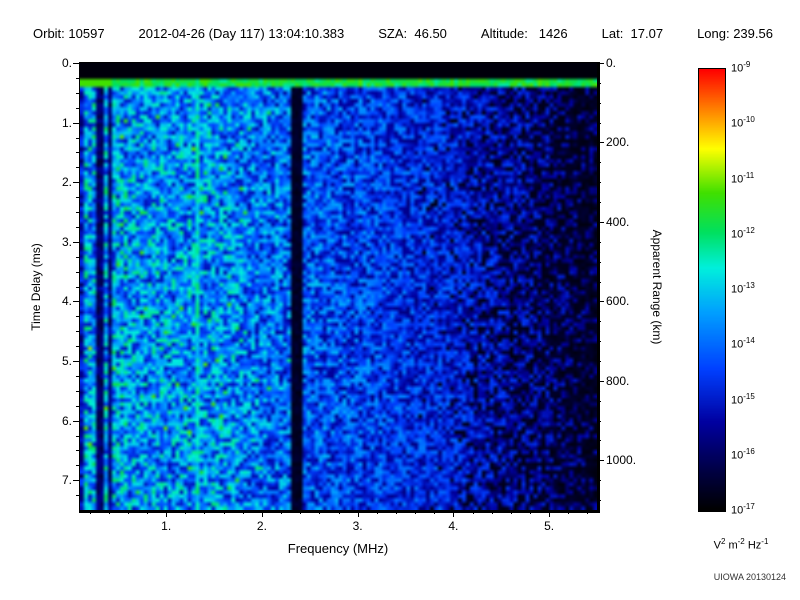  Describe the element at coordinates (618, 380) in the screenshot. I see `tick-label: 800.` at that location.